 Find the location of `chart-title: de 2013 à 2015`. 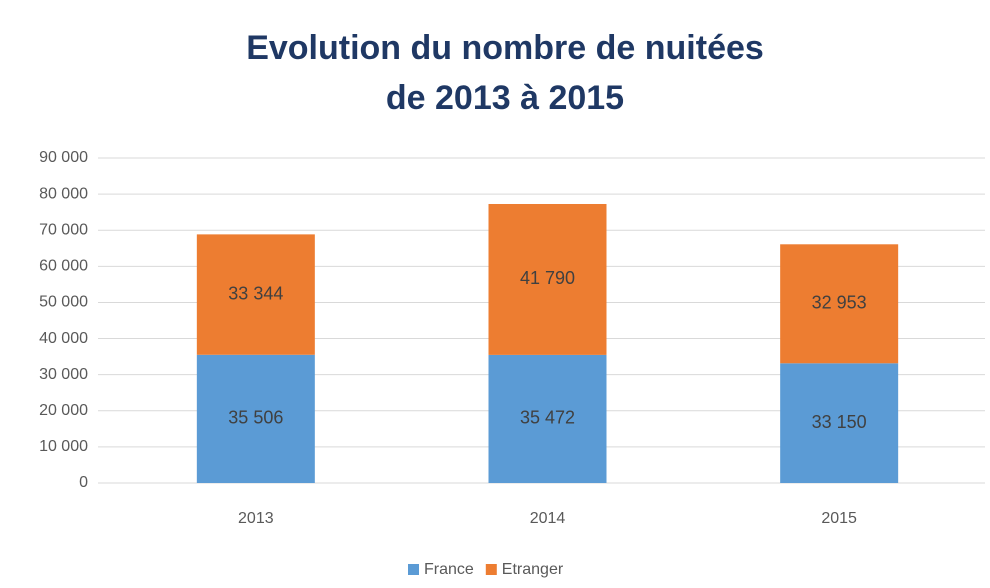

chart-title: de 2013 à 2015 is located at coordinates (505, 98).